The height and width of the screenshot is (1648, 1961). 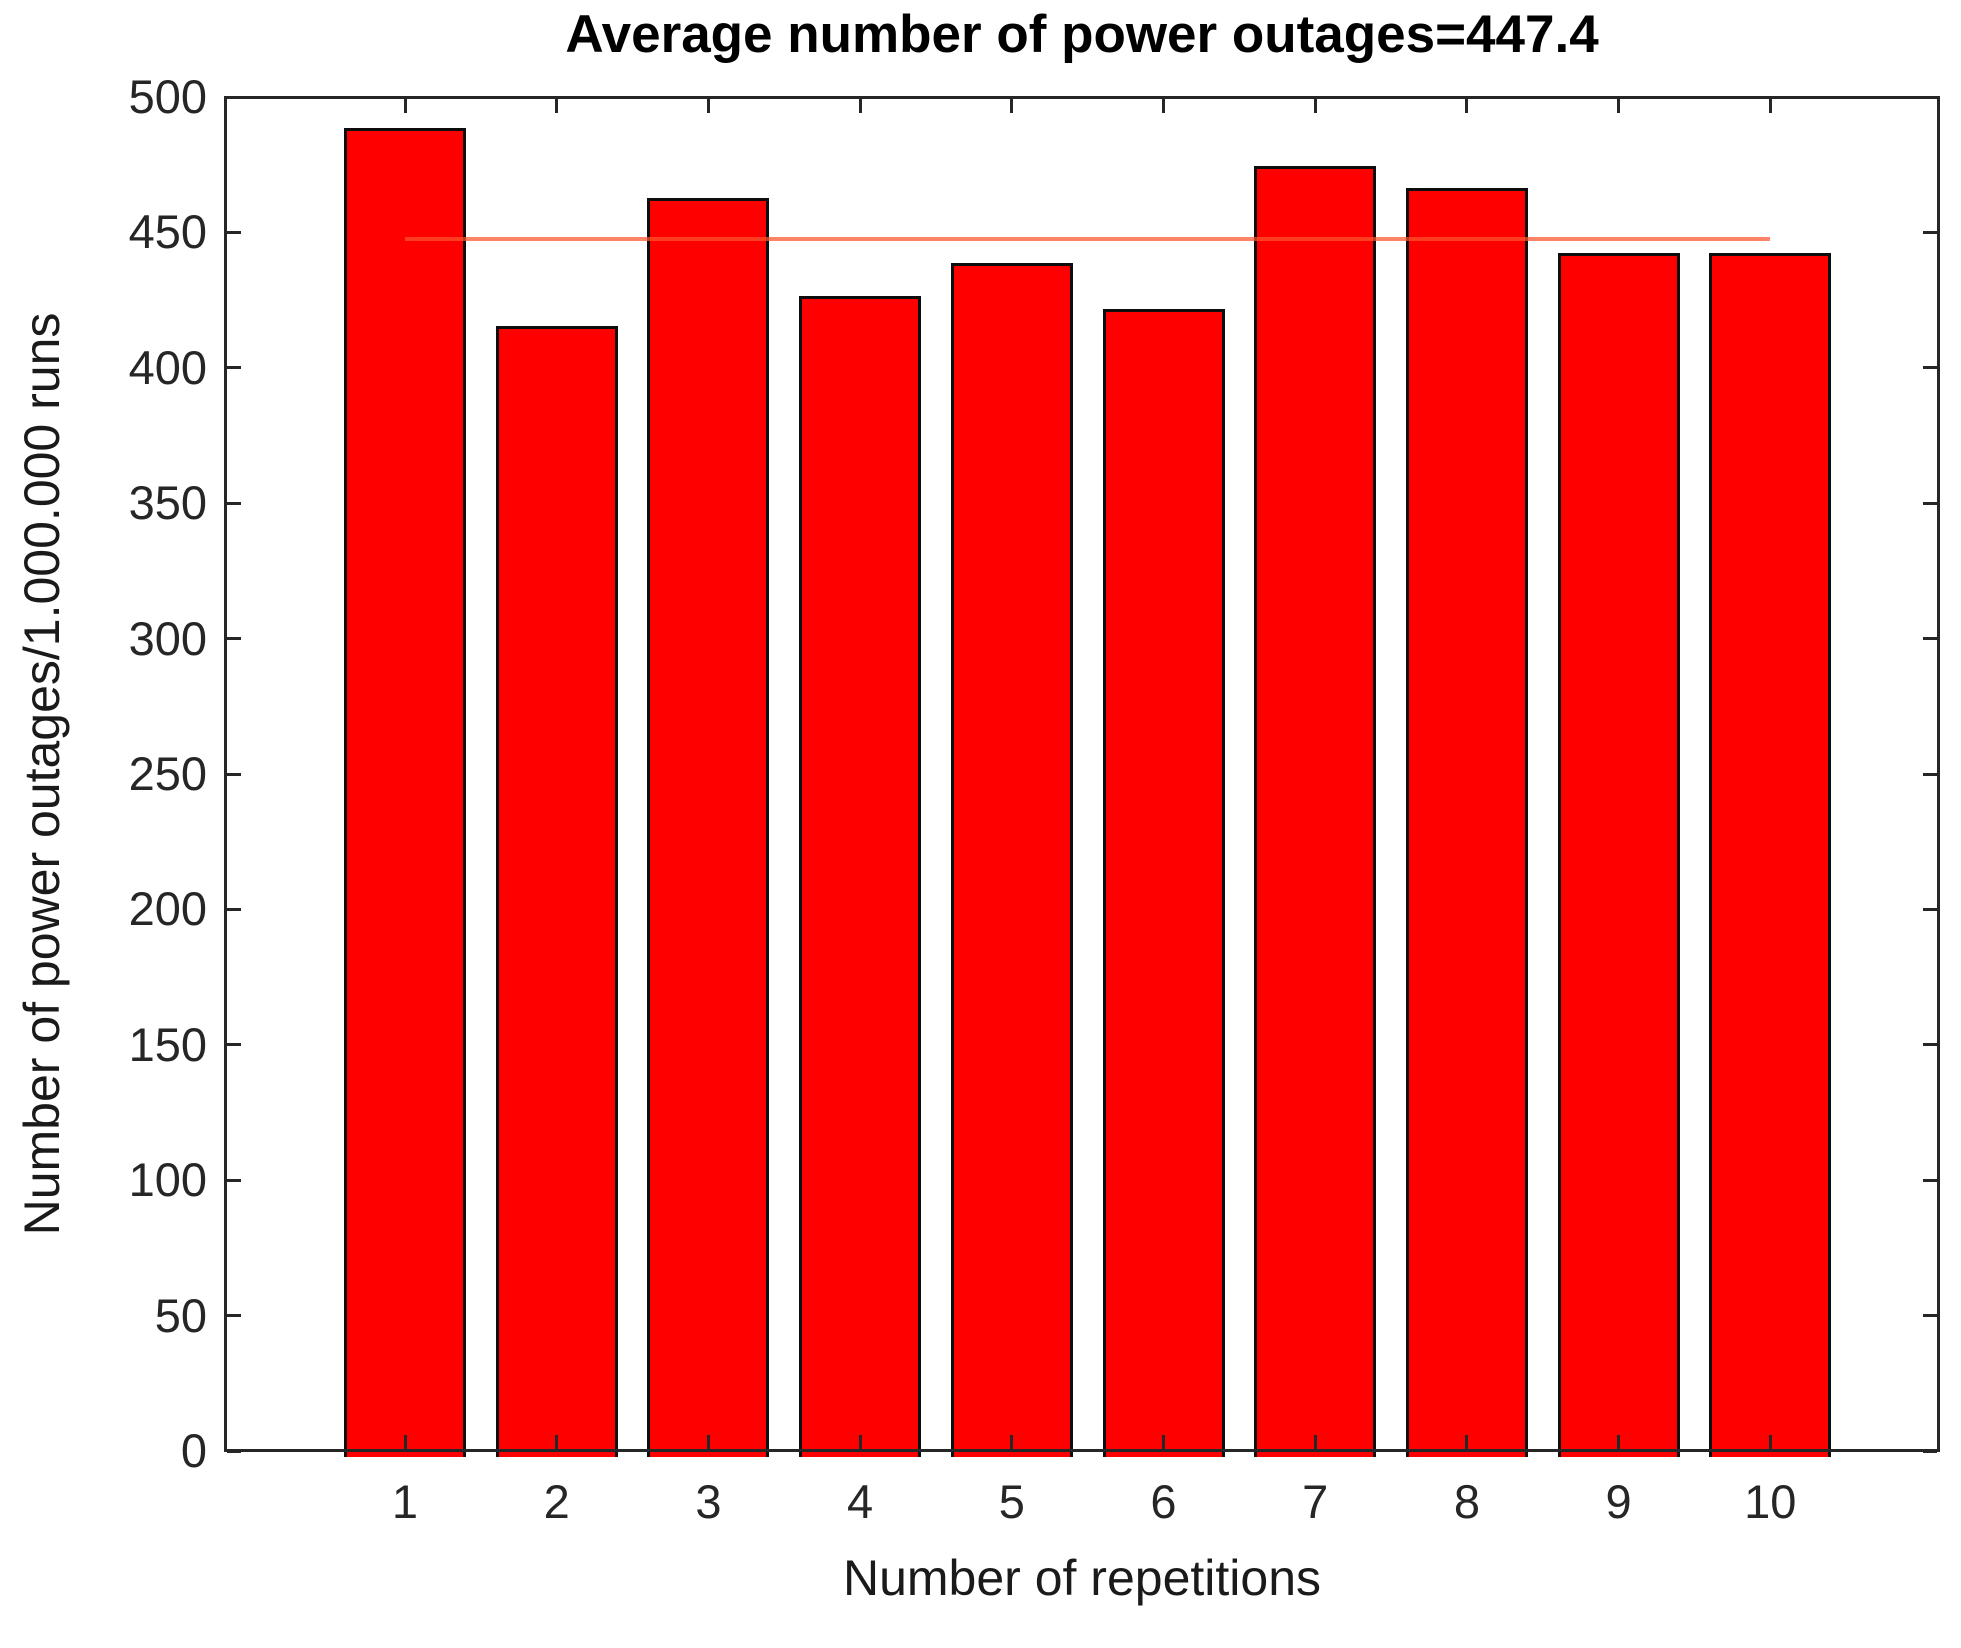 I want to click on y-tick-label-0: 0, so click(x=193, y=1450).